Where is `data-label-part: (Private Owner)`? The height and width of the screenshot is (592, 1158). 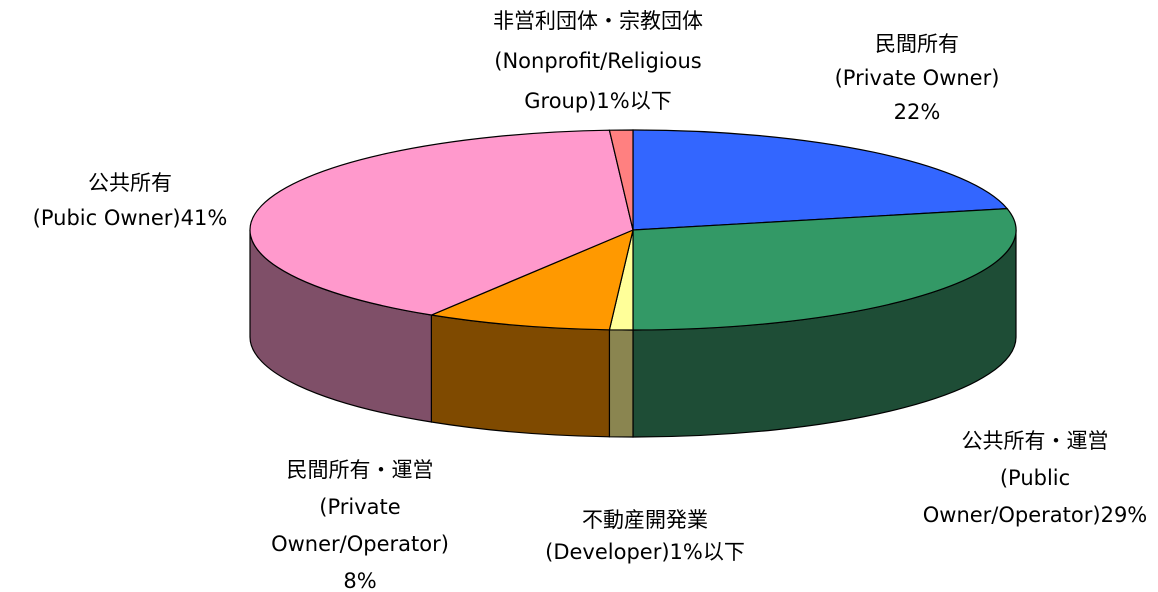
data-label-part: (Private Owner) is located at coordinates (917, 78).